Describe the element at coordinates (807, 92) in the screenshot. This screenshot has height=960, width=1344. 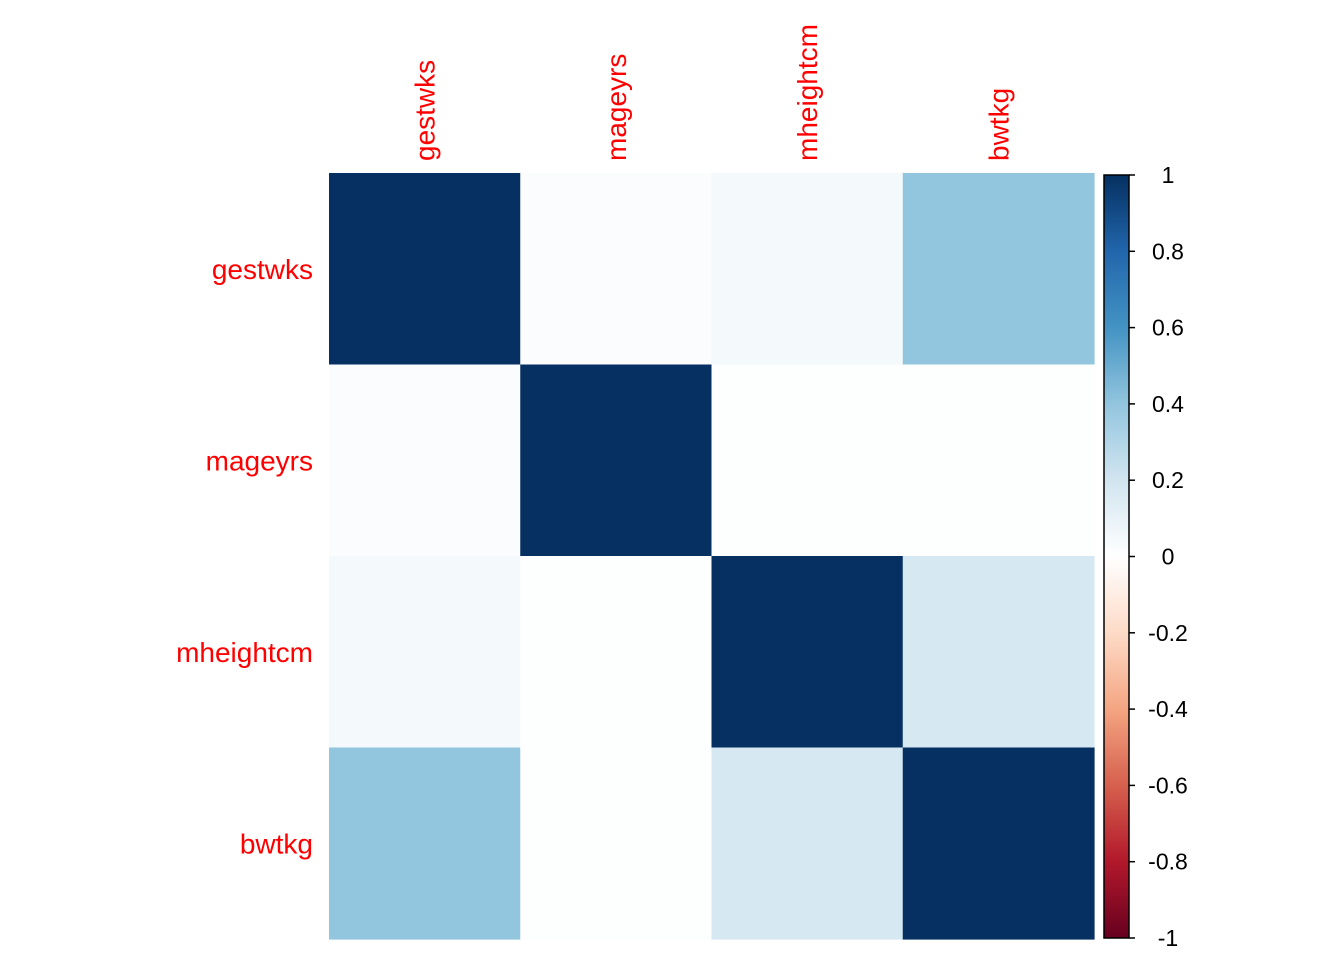
I see `column-label-mheightcm: mheightcm` at that location.